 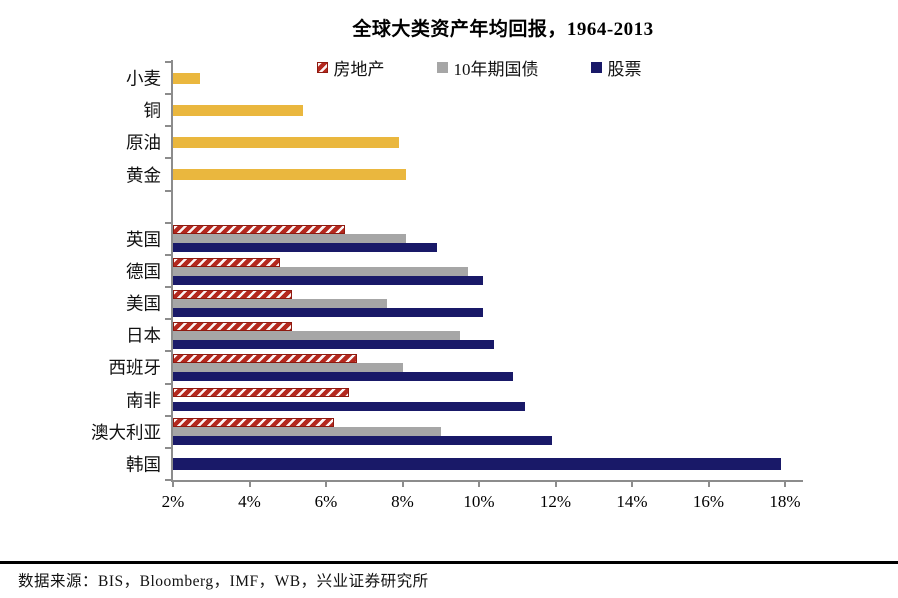 What do you see at coordinates (143, 464) in the screenshot?
I see `category-label: 韩国` at bounding box center [143, 464].